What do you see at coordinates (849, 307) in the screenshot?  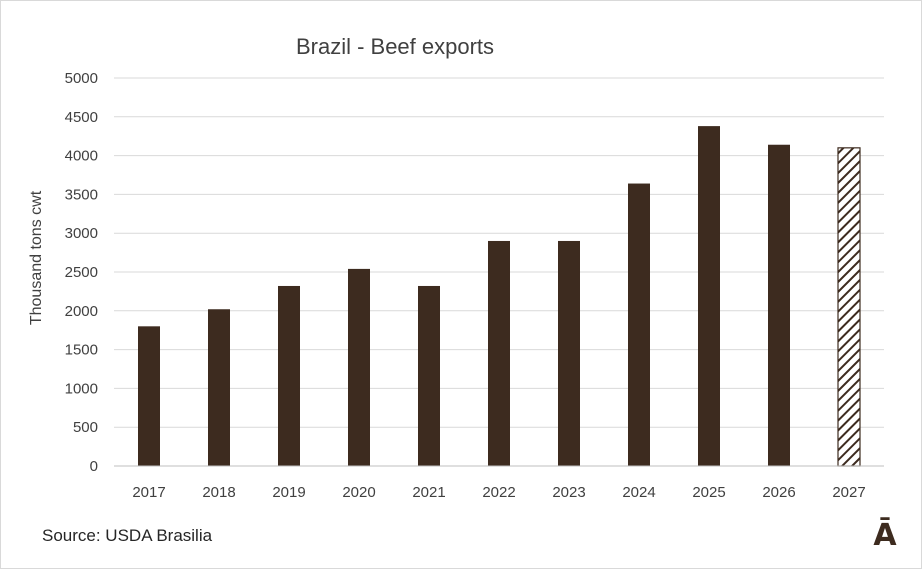 I see `bar-forecast` at bounding box center [849, 307].